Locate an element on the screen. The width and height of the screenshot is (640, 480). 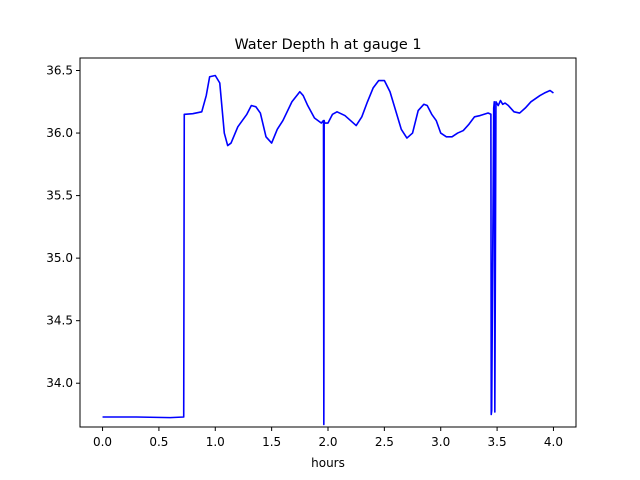
chart-title: Water Depth h at gauge 1 is located at coordinates (327, 45).